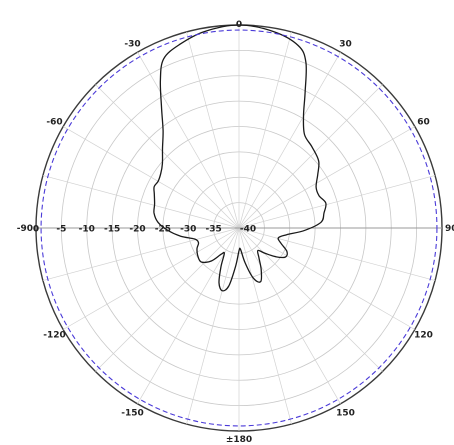 The image size is (454, 445). Describe the element at coordinates (188, 230) in the screenshot. I see `radial-tick-label: -30` at that location.